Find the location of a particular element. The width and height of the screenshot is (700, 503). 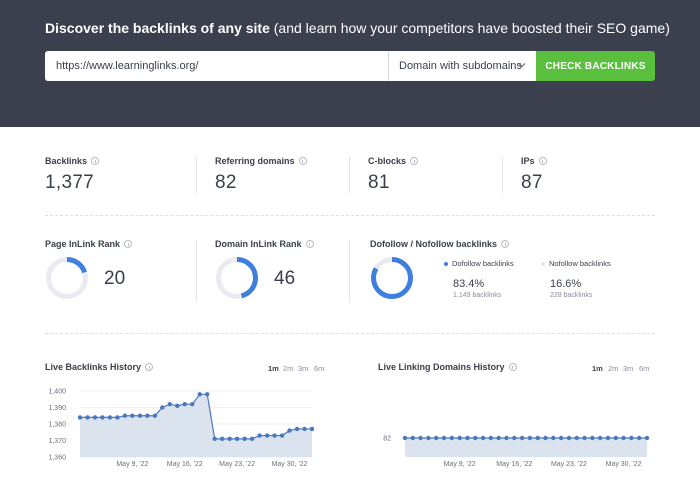

scope-select: Domain with subdomains is located at coordinates (462, 66).